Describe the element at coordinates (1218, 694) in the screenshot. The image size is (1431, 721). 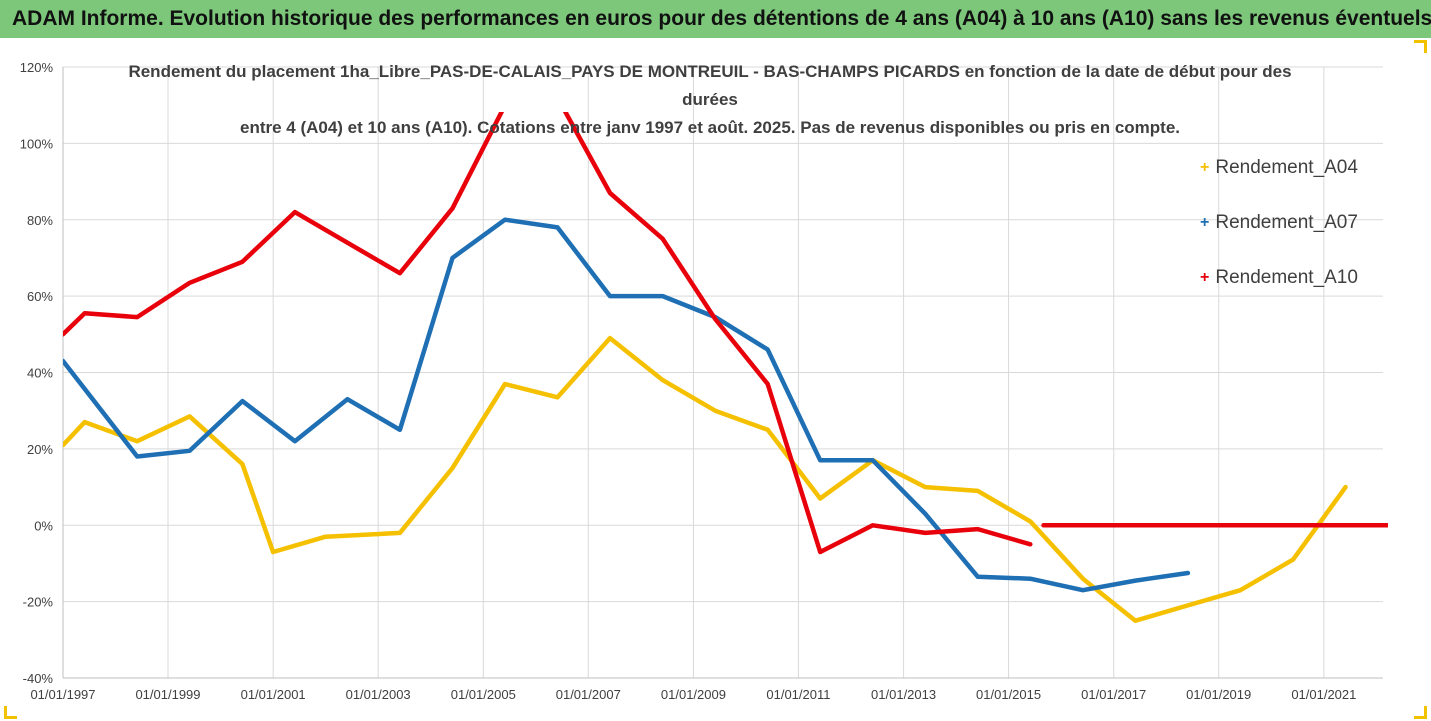
I see `x-tick-label: 01/01/2019` at that location.